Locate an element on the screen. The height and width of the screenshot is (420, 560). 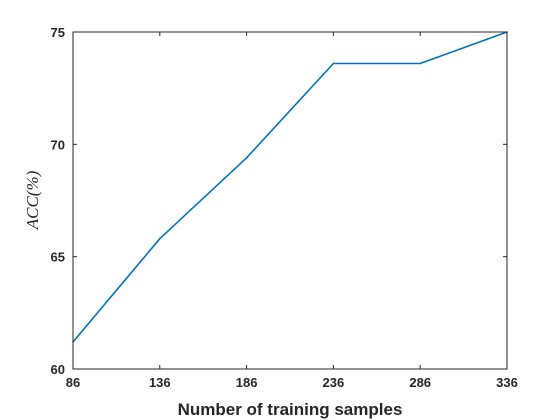
x-tick-label: 86 is located at coordinates (73, 382).